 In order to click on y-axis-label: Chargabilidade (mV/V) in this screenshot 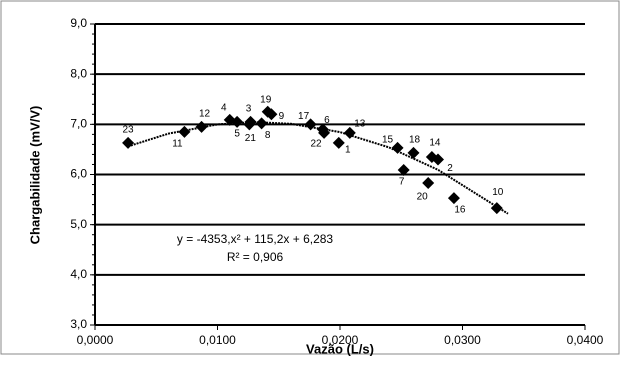, I will do `click(34, 175)`.